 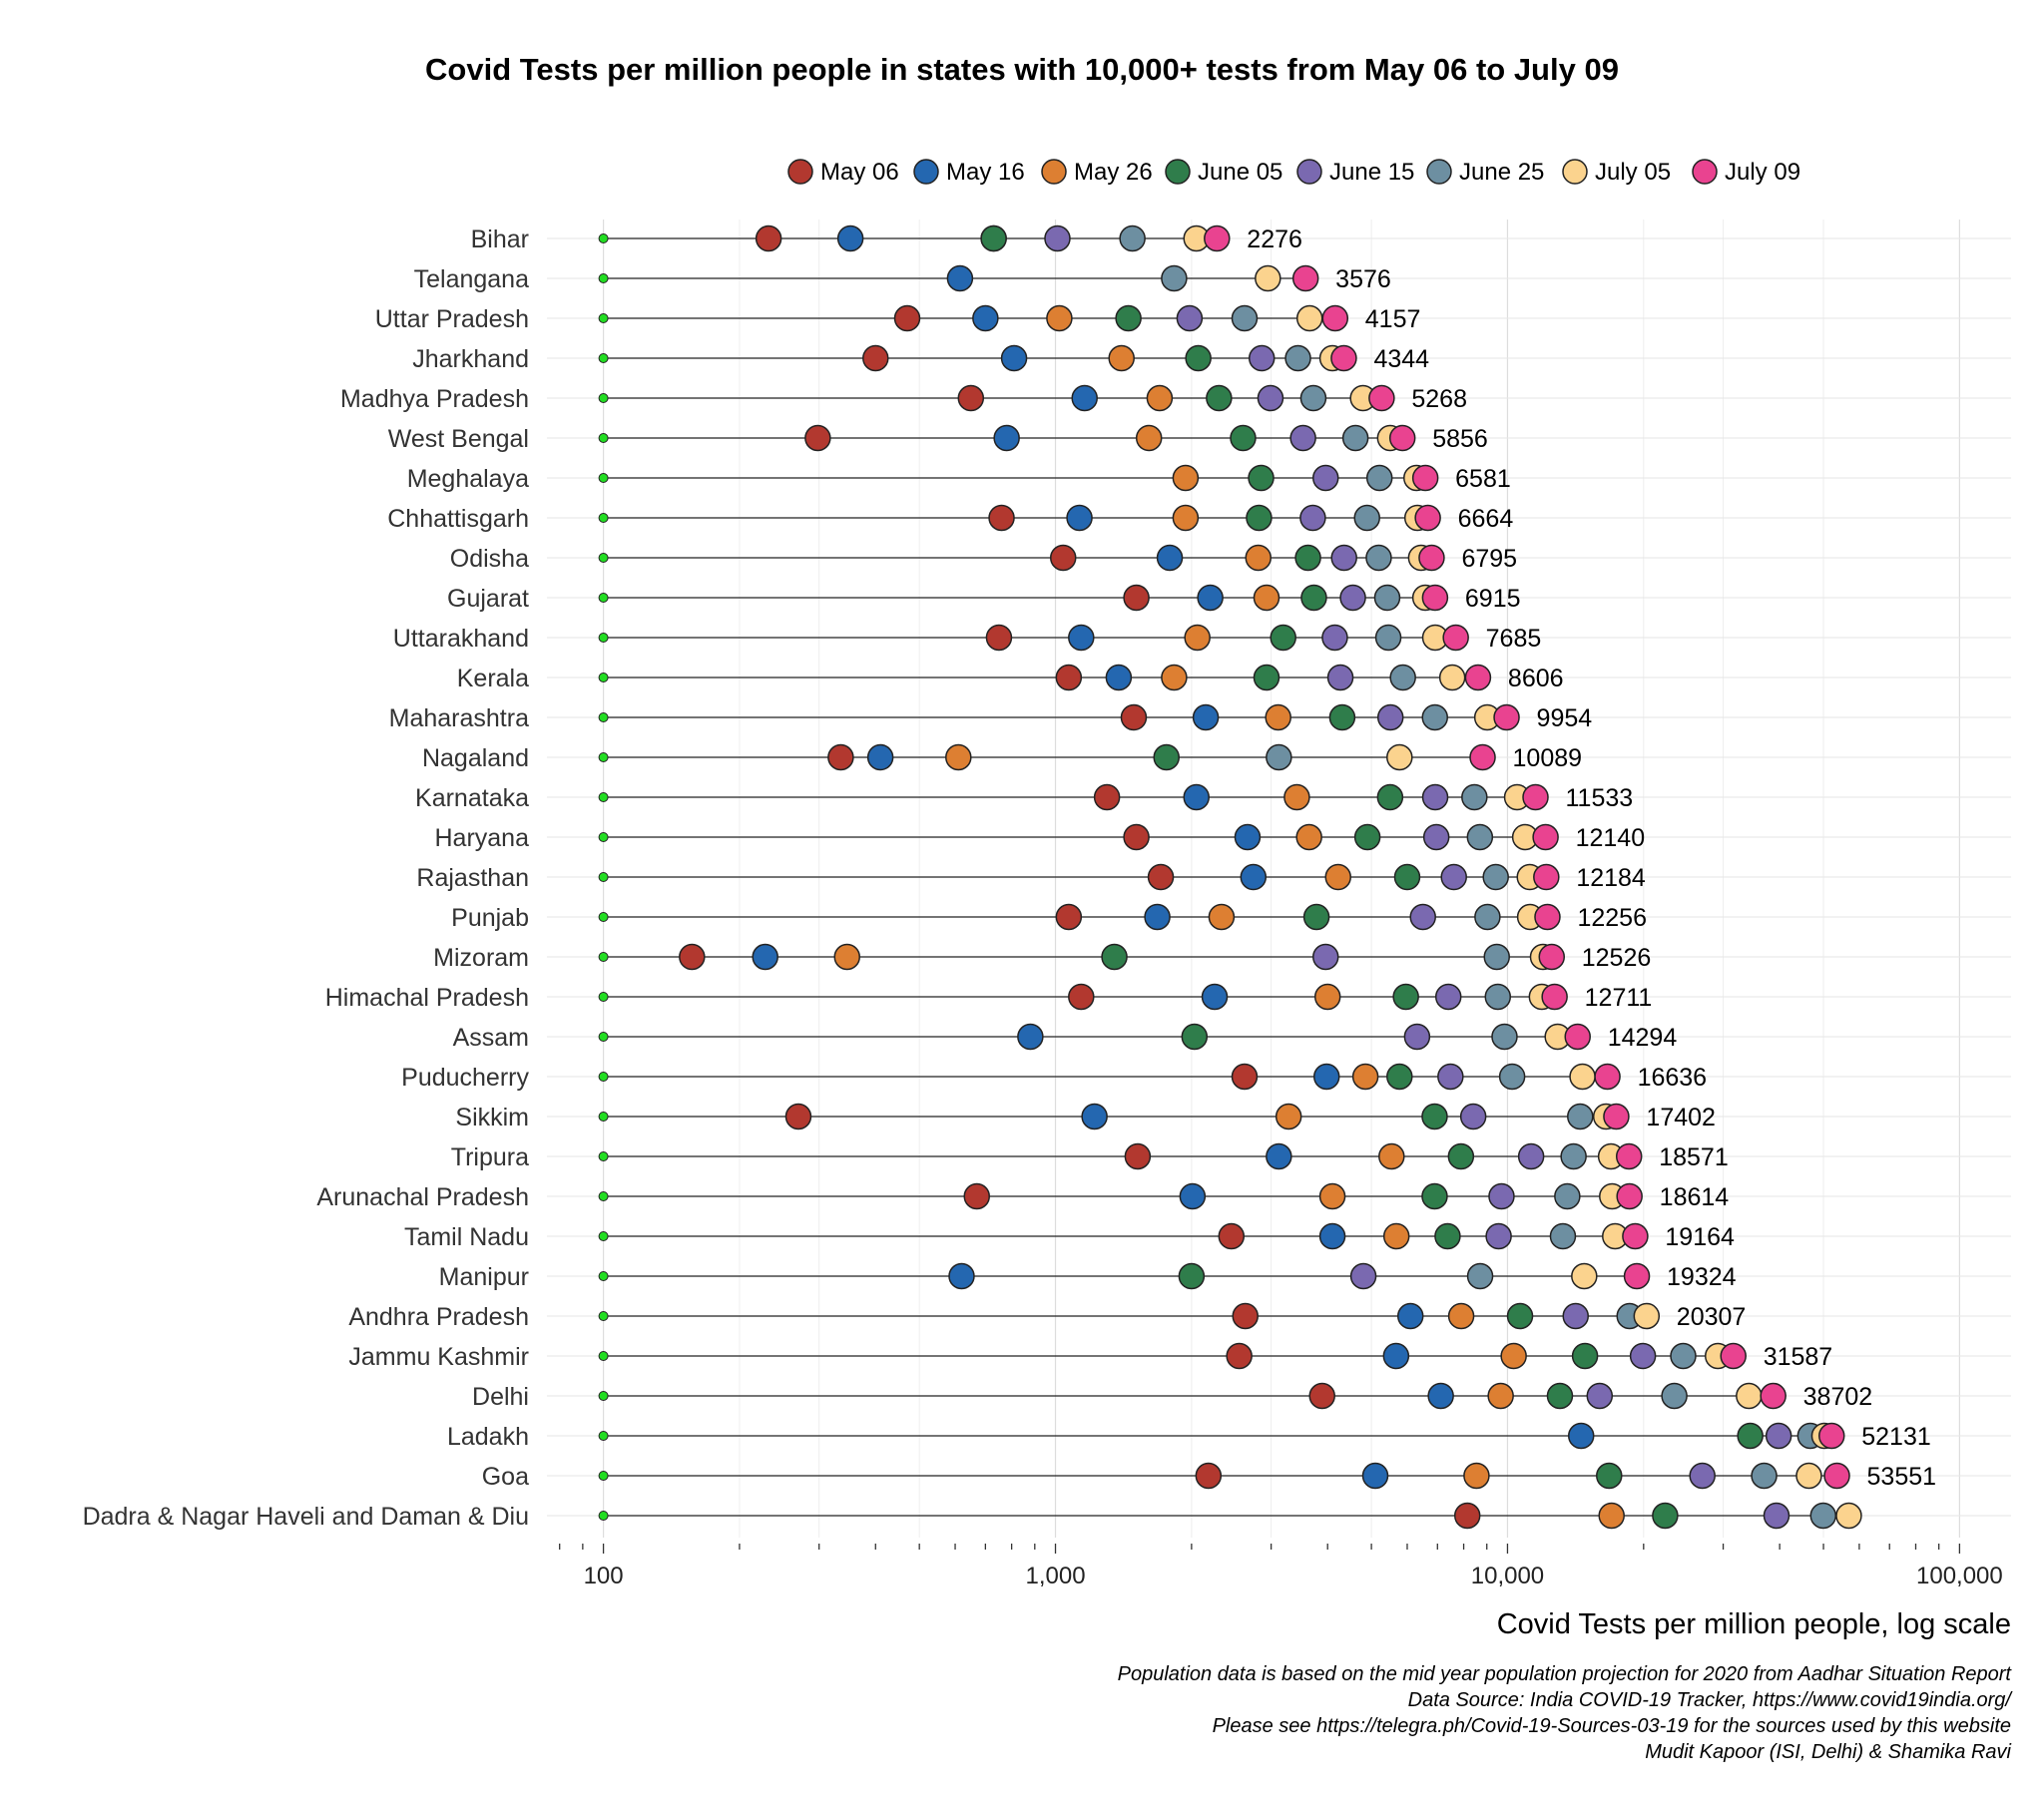 What do you see at coordinates (1493, 599) in the screenshot?
I see `value-label: 6915` at bounding box center [1493, 599].